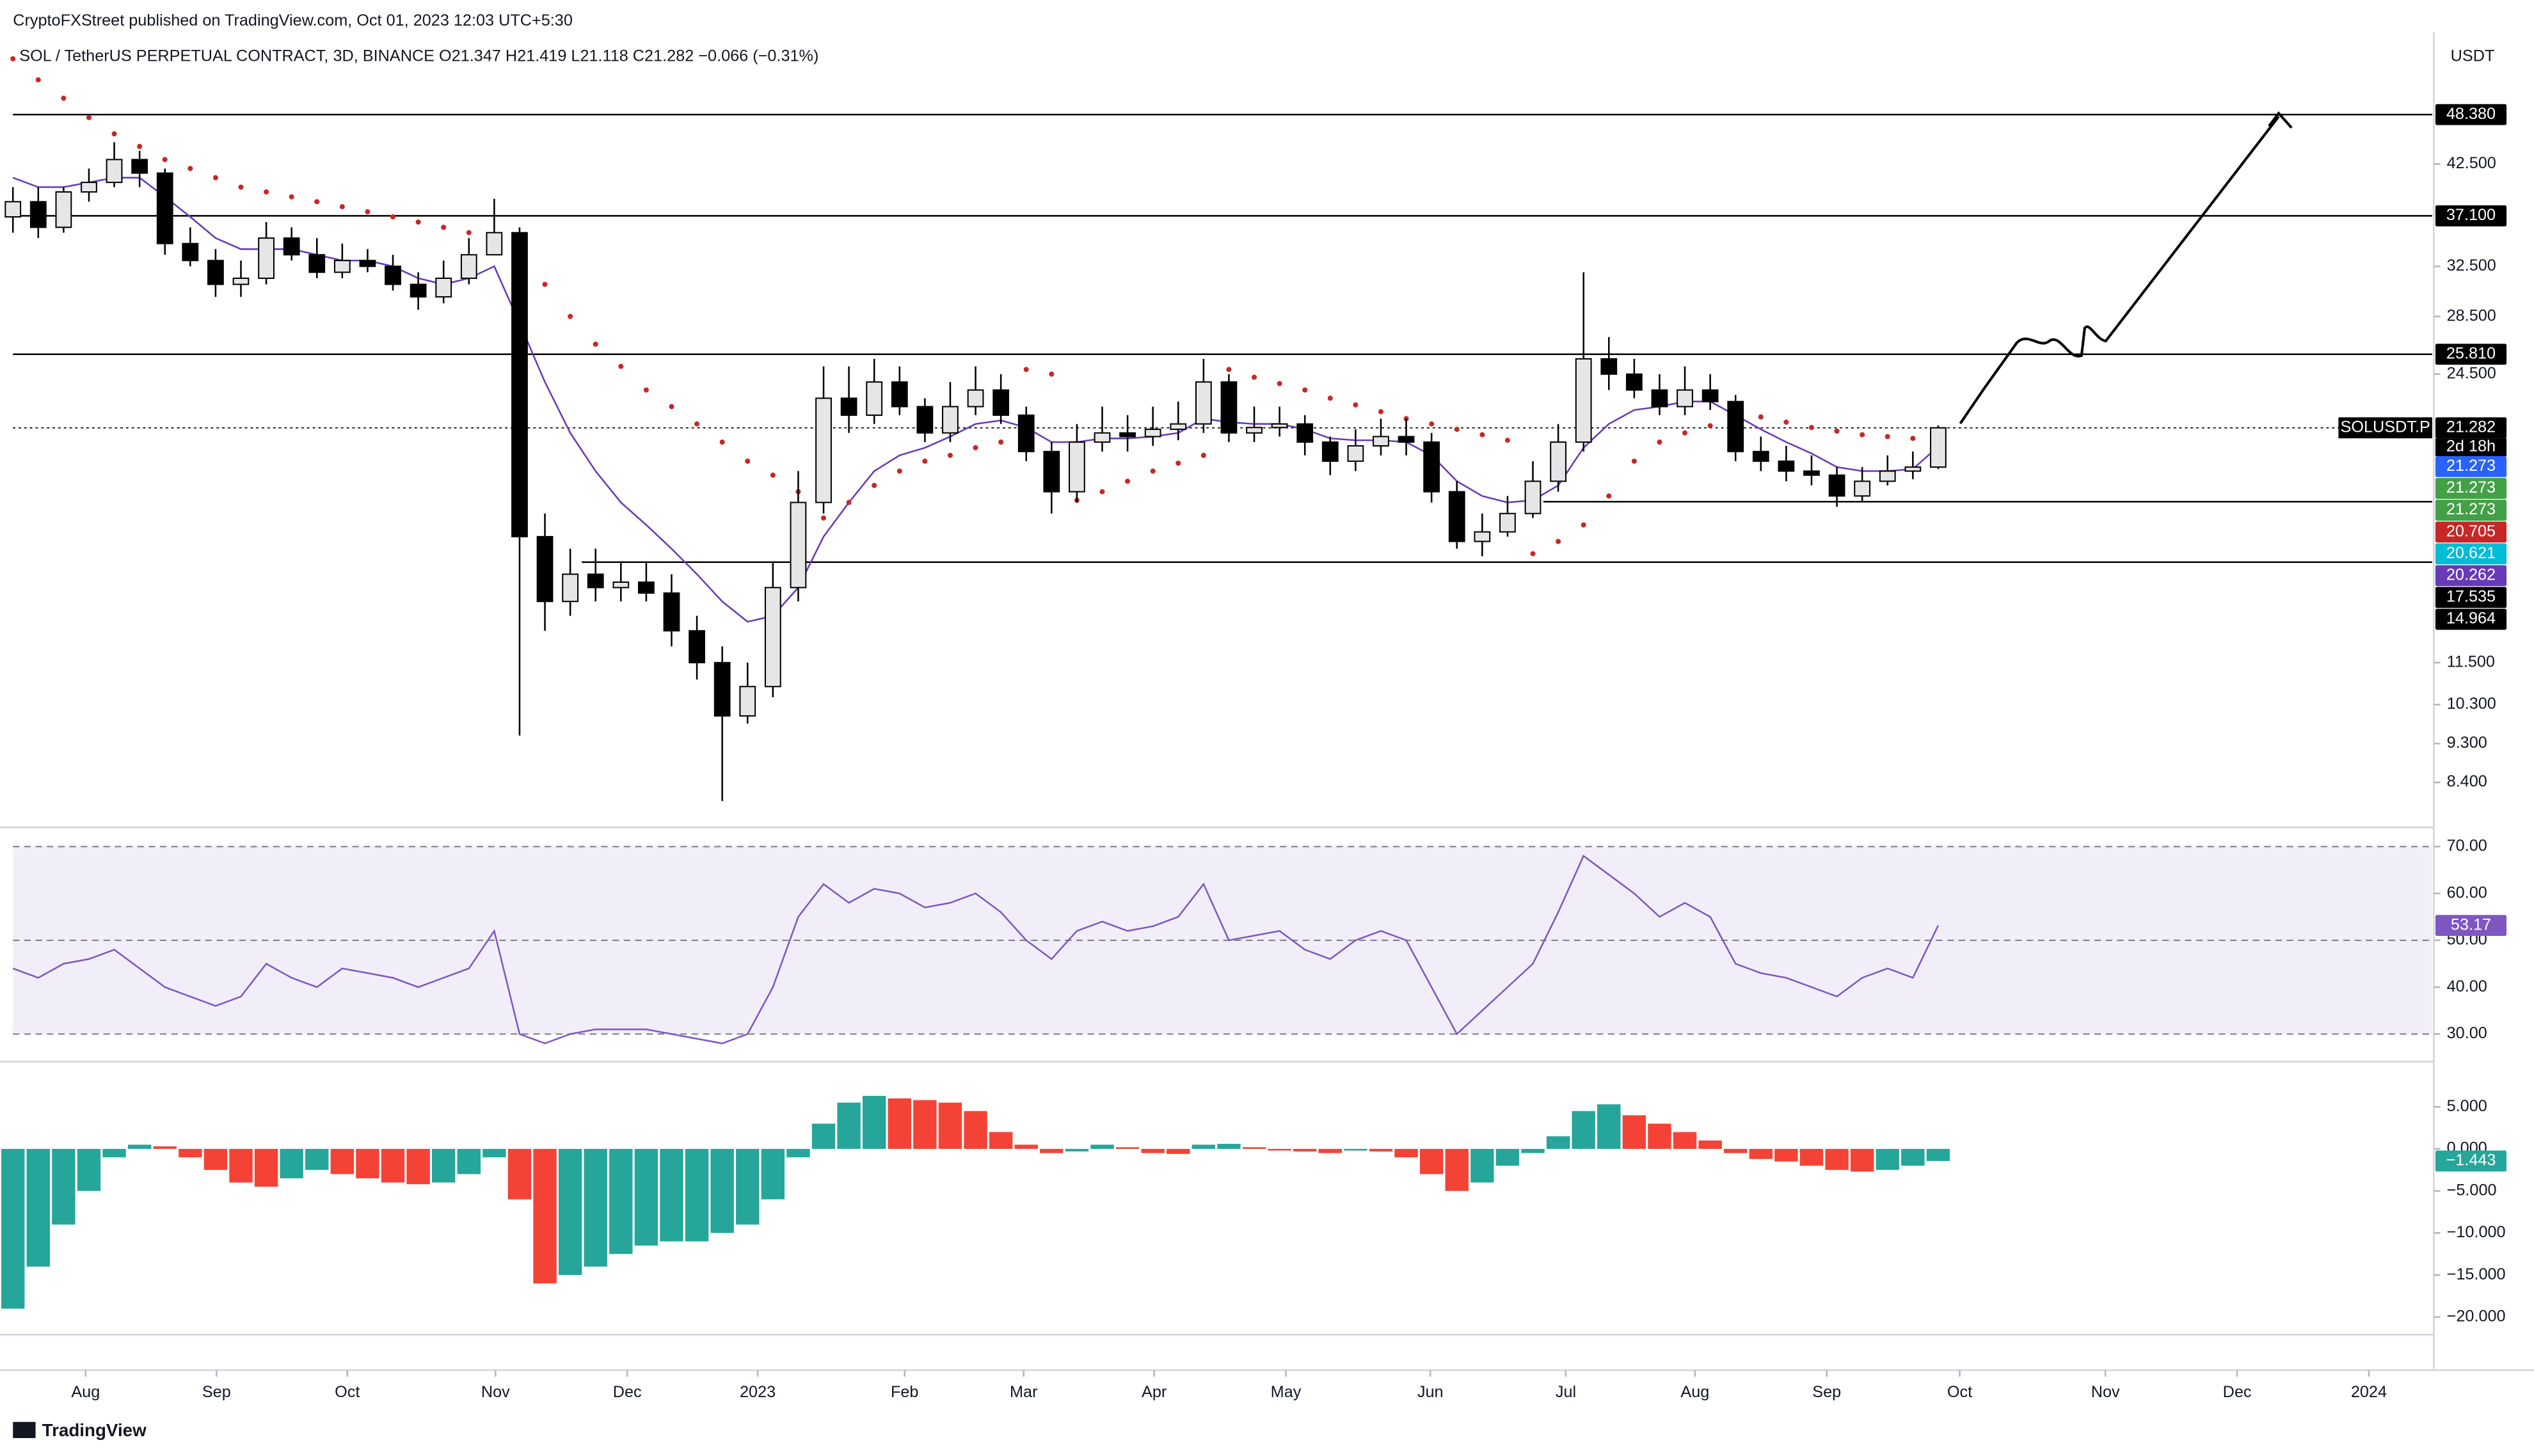 This screenshot has height=1456, width=2534. Describe the element at coordinates (2467, 782) in the screenshot. I see `y-tick-label: 8.400` at that location.